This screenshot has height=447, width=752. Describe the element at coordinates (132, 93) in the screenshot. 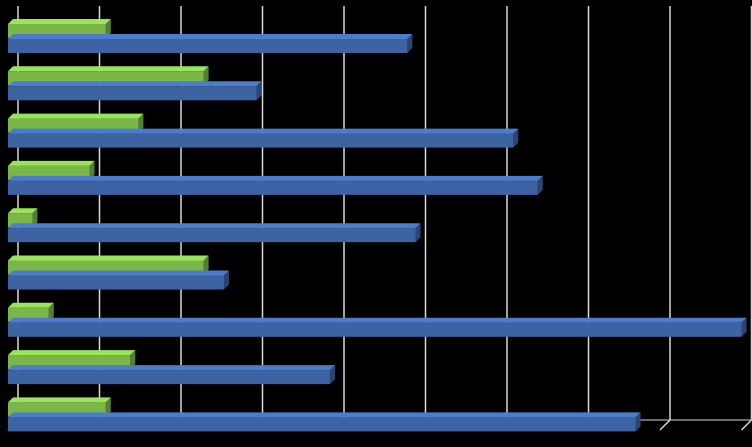

I see `bar-series1-1-front` at that location.